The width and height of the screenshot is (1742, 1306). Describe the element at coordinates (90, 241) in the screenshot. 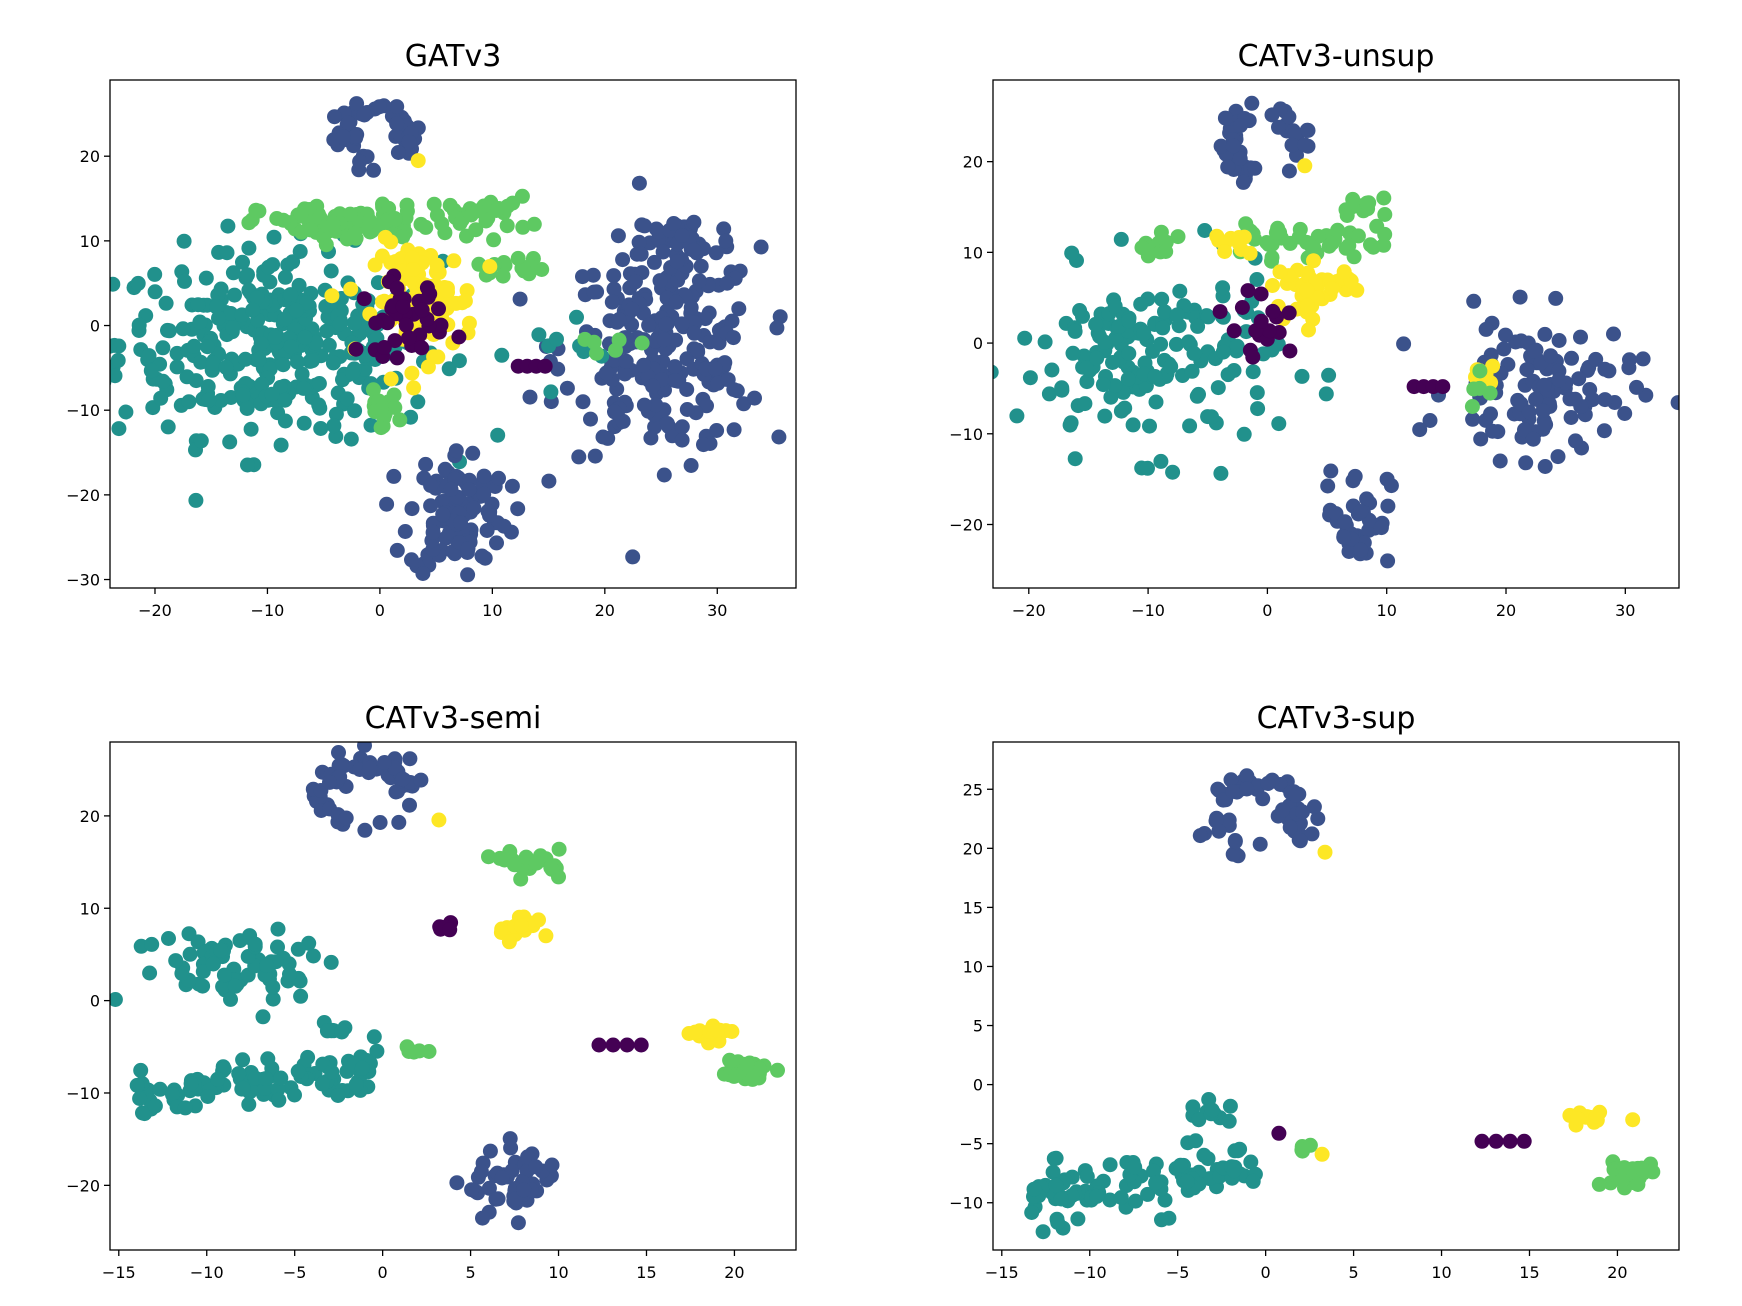

I see `y-tick-label: 10` at that location.